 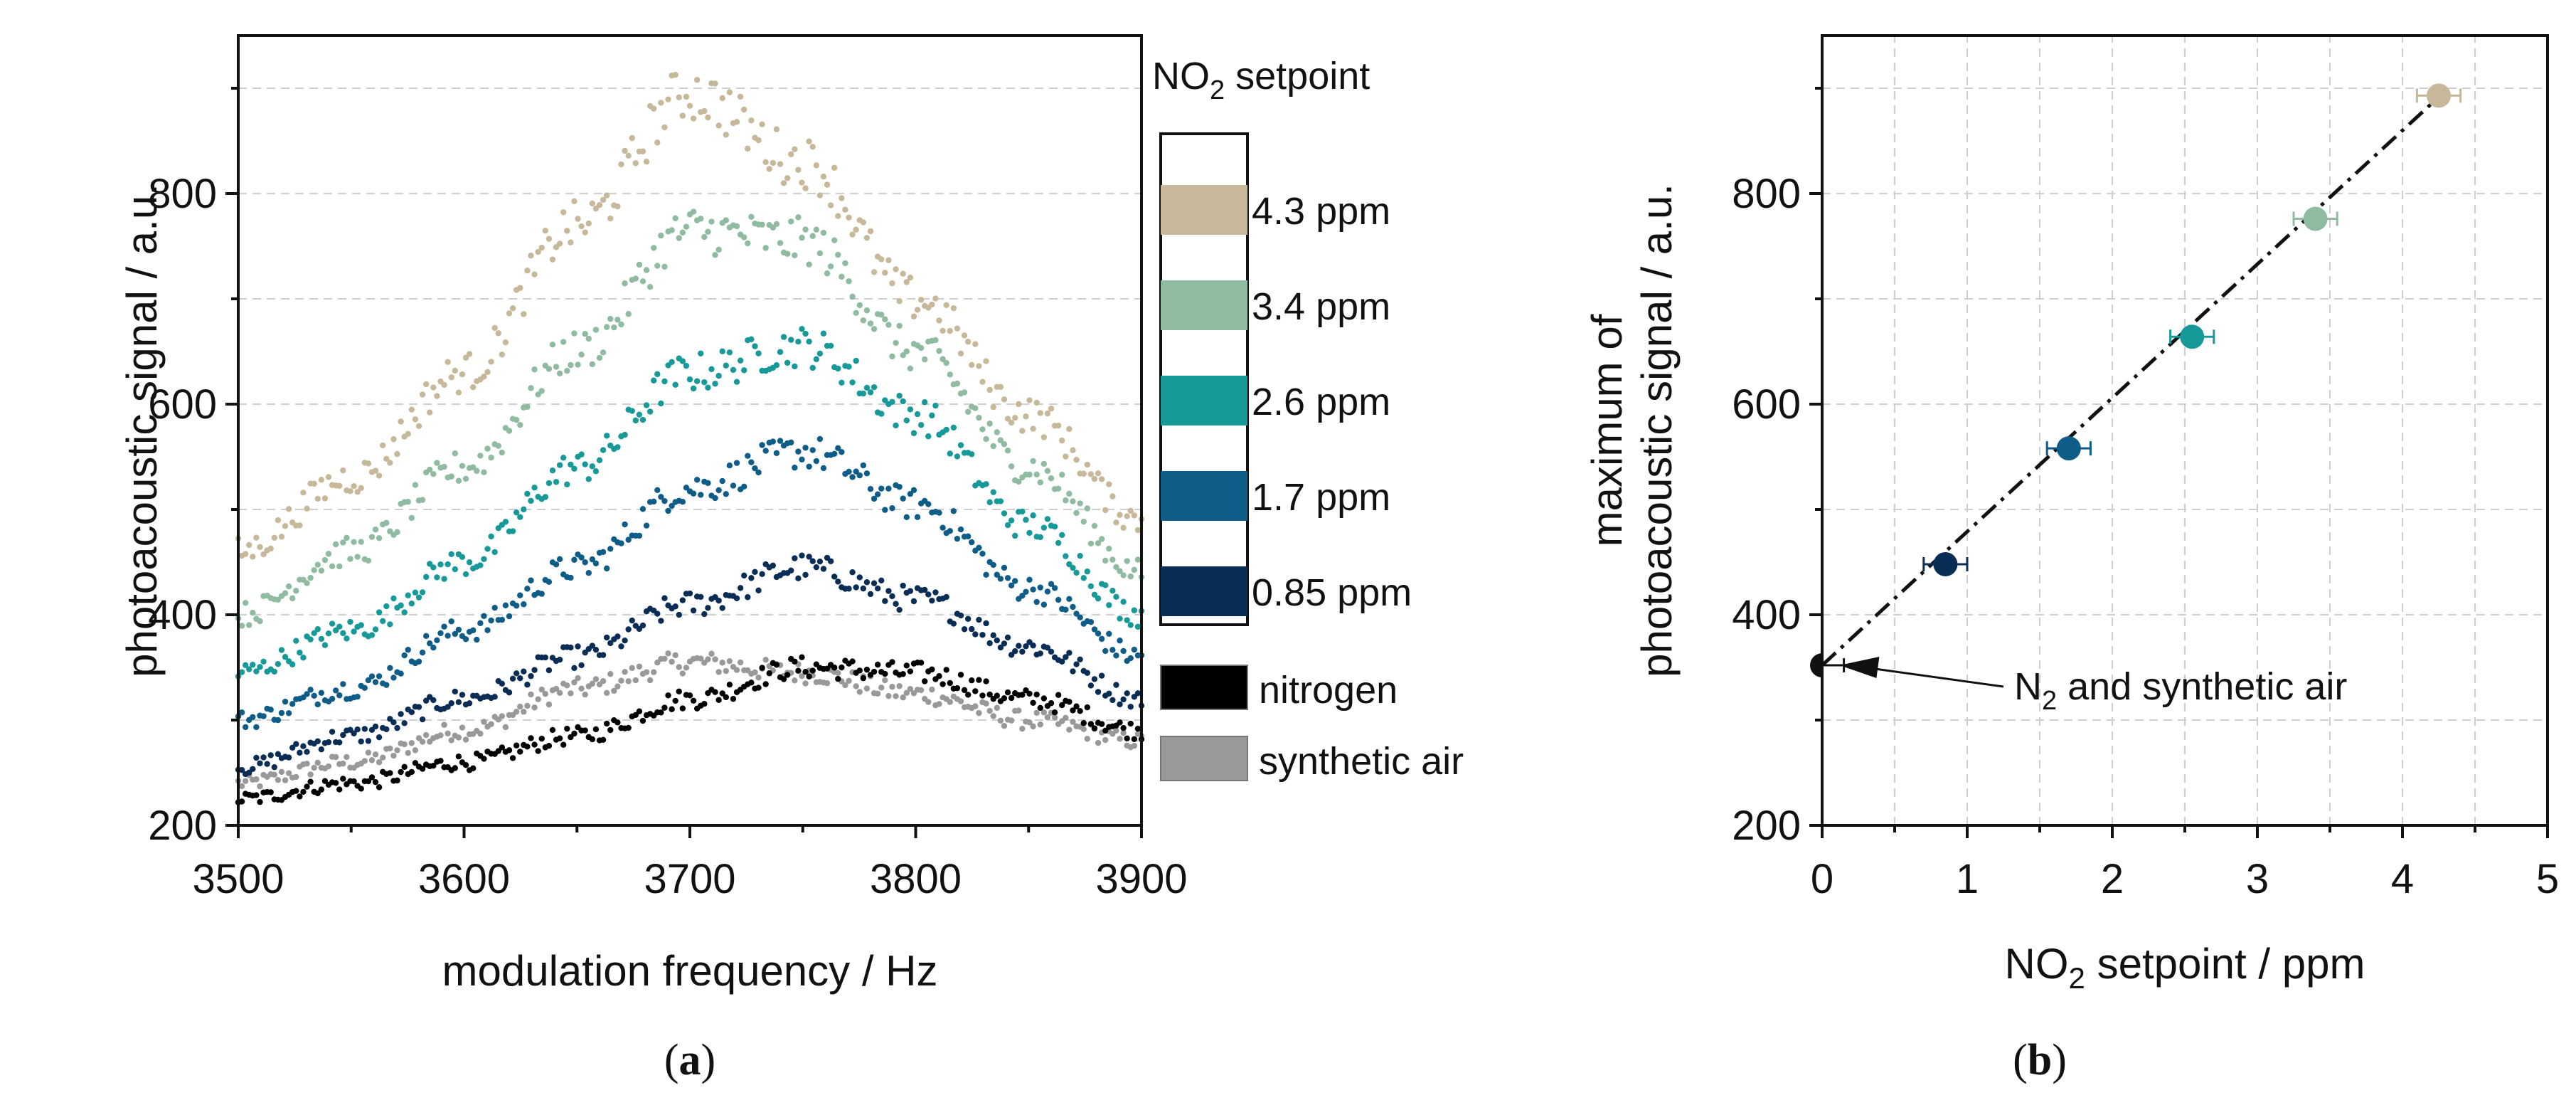 What do you see at coordinates (182, 404) in the screenshot?
I see `panel-a-y-tick-label: 600` at bounding box center [182, 404].